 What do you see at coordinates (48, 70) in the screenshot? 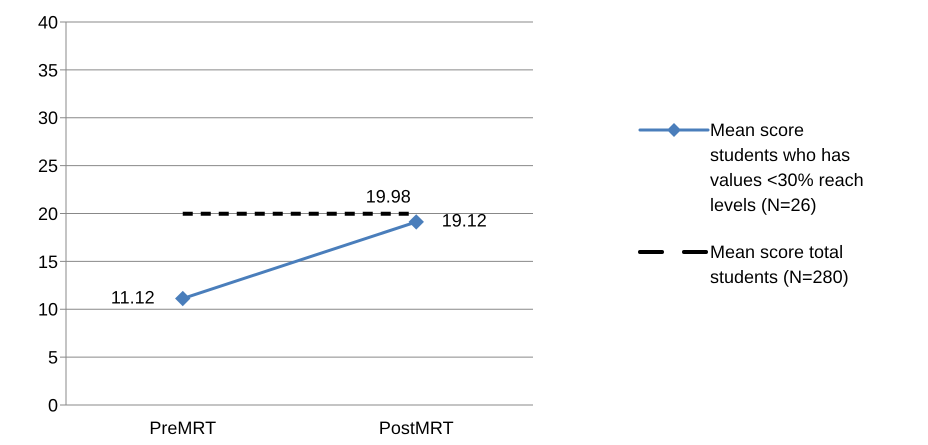
I see `y-tick-label: 35` at bounding box center [48, 70].